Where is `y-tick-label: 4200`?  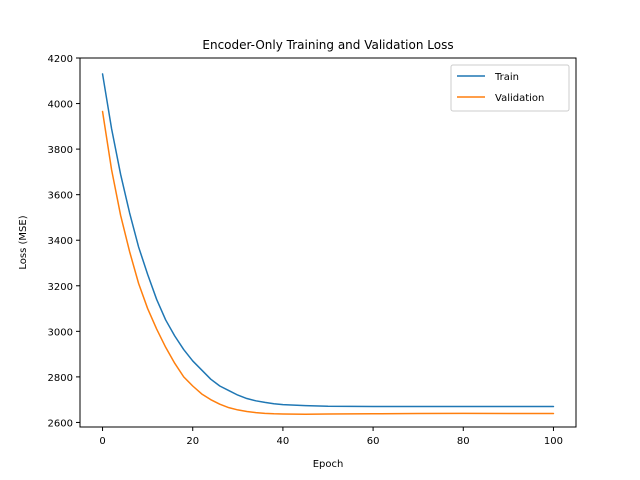 y-tick-label: 4200 is located at coordinates (60, 59).